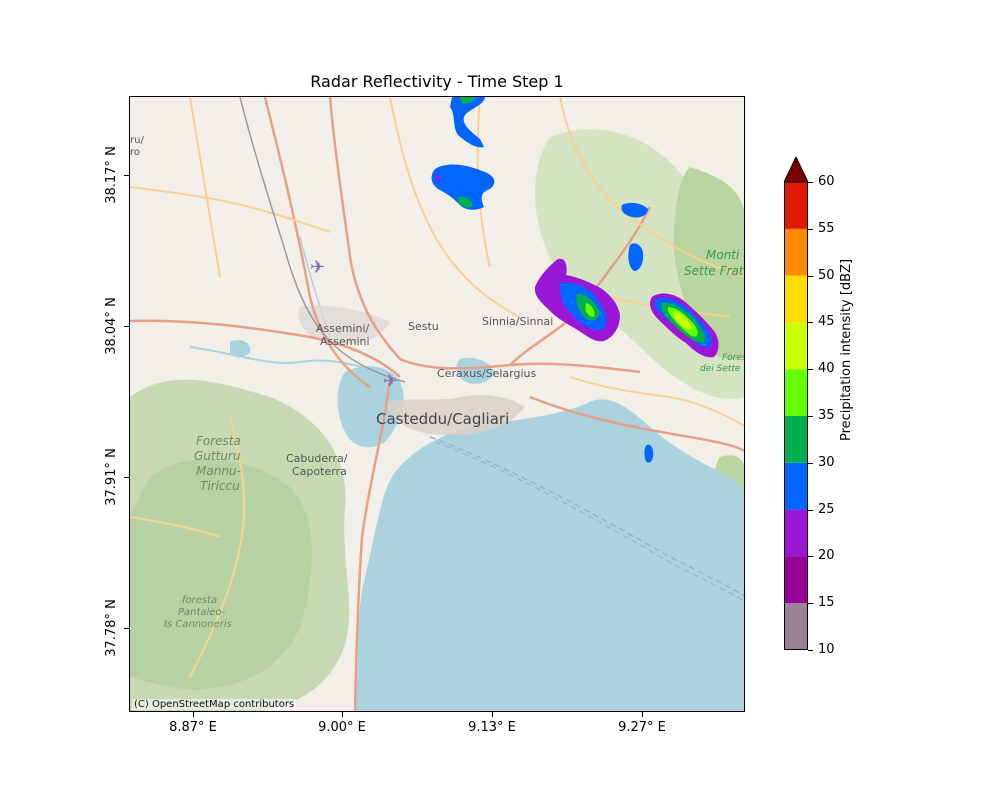 This screenshot has width=1000, height=800. I want to click on colorbar-tick-label: 30, so click(826, 462).